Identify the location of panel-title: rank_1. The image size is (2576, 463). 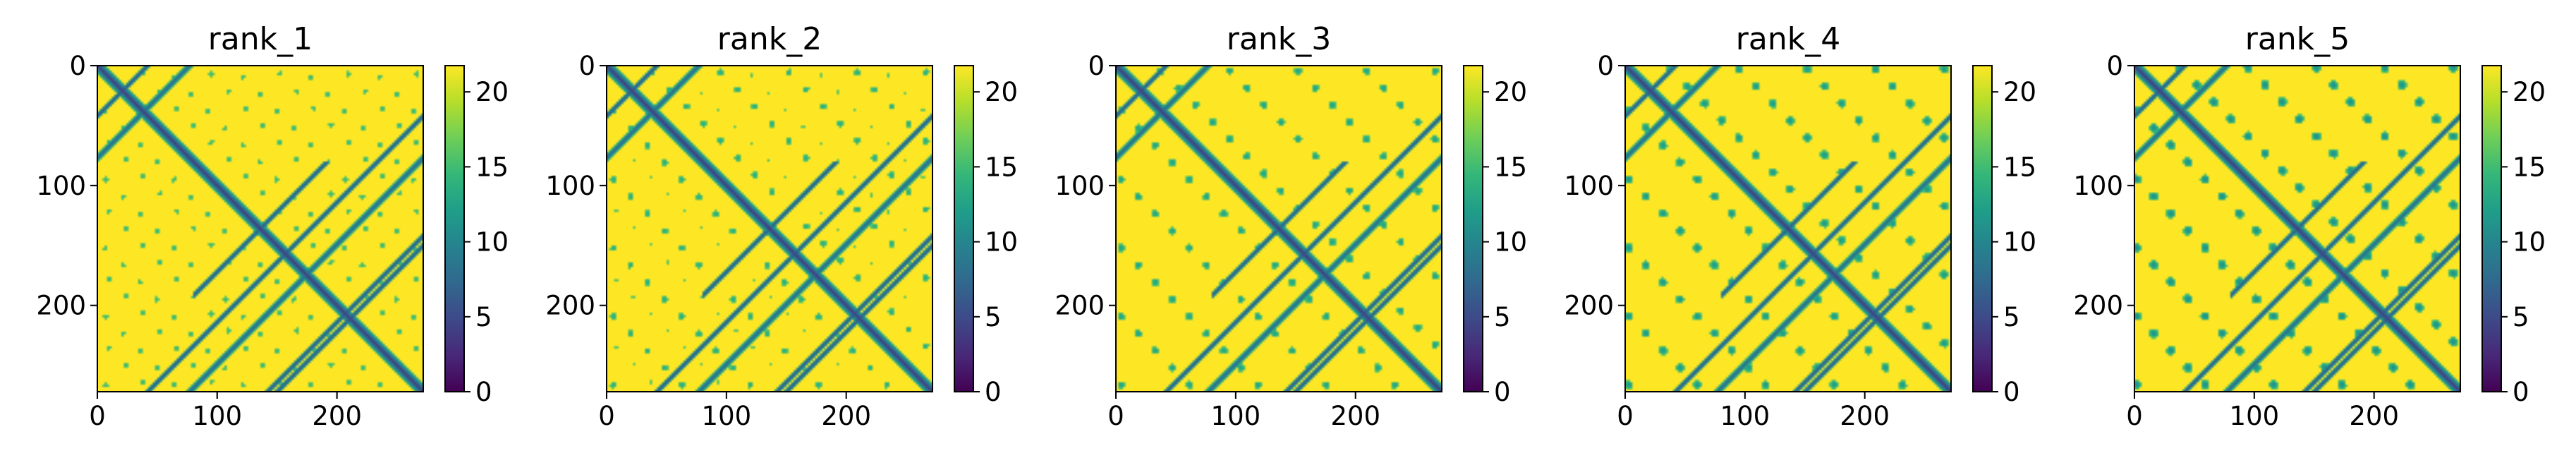
(260, 39).